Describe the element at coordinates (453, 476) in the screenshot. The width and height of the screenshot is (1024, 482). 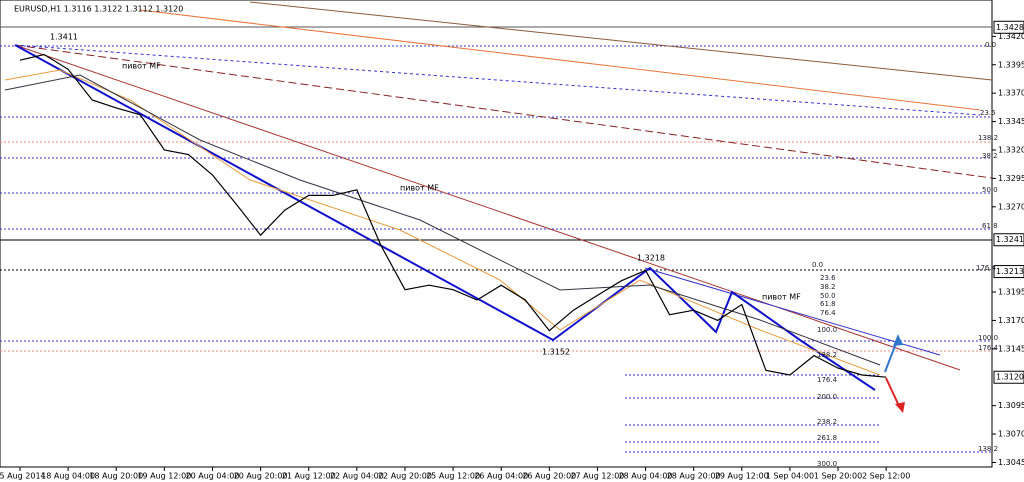
I see `x-tick-label: 25 Aug 12:00` at that location.